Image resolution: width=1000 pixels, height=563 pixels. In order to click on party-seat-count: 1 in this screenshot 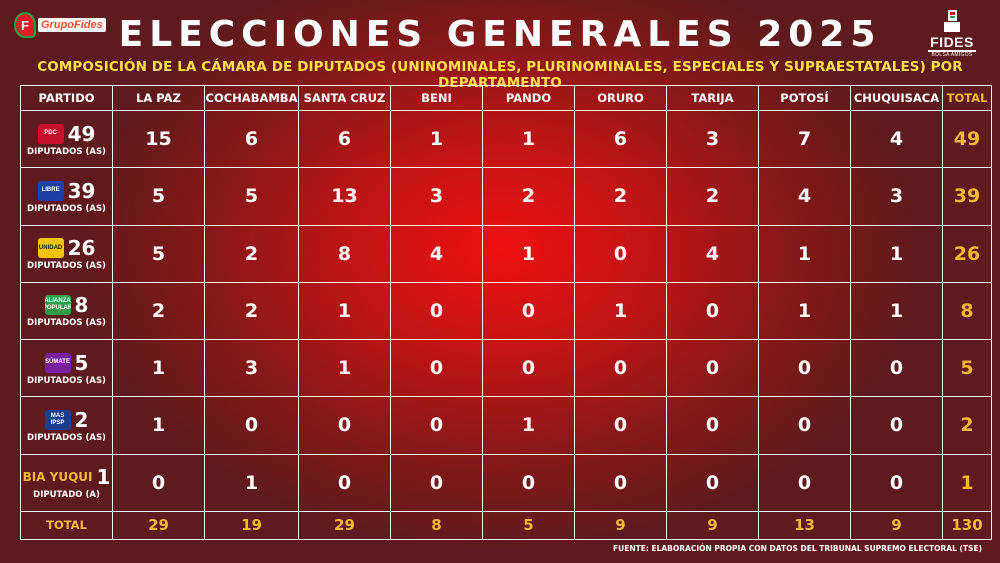, I will do `click(103, 477)`.